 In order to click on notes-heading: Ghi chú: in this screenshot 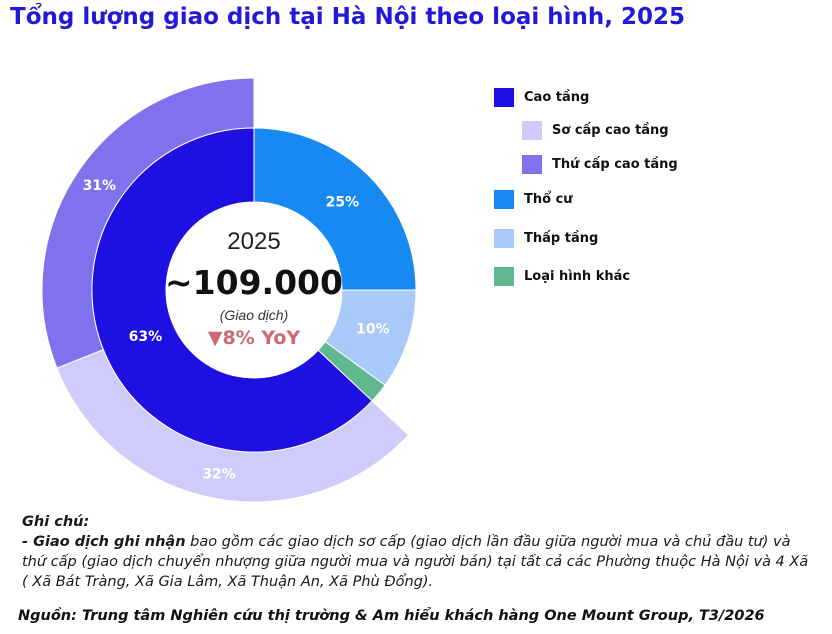, I will do `click(56, 522)`.